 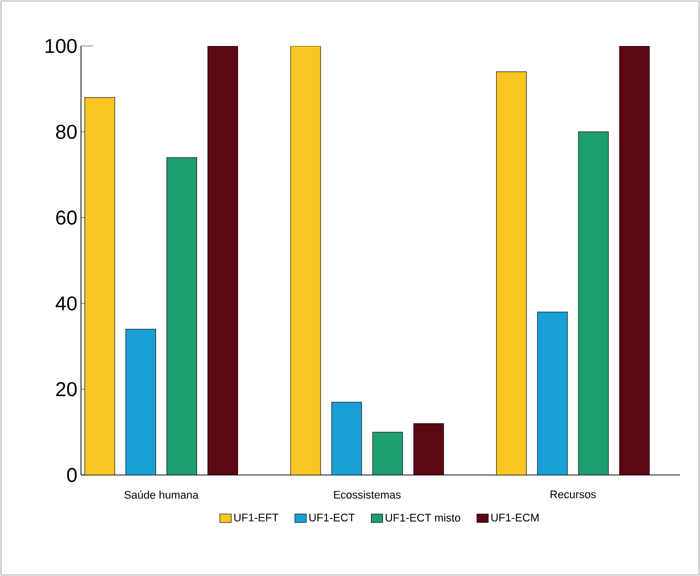 I want to click on y-tick-label: 0, so click(x=72, y=475).